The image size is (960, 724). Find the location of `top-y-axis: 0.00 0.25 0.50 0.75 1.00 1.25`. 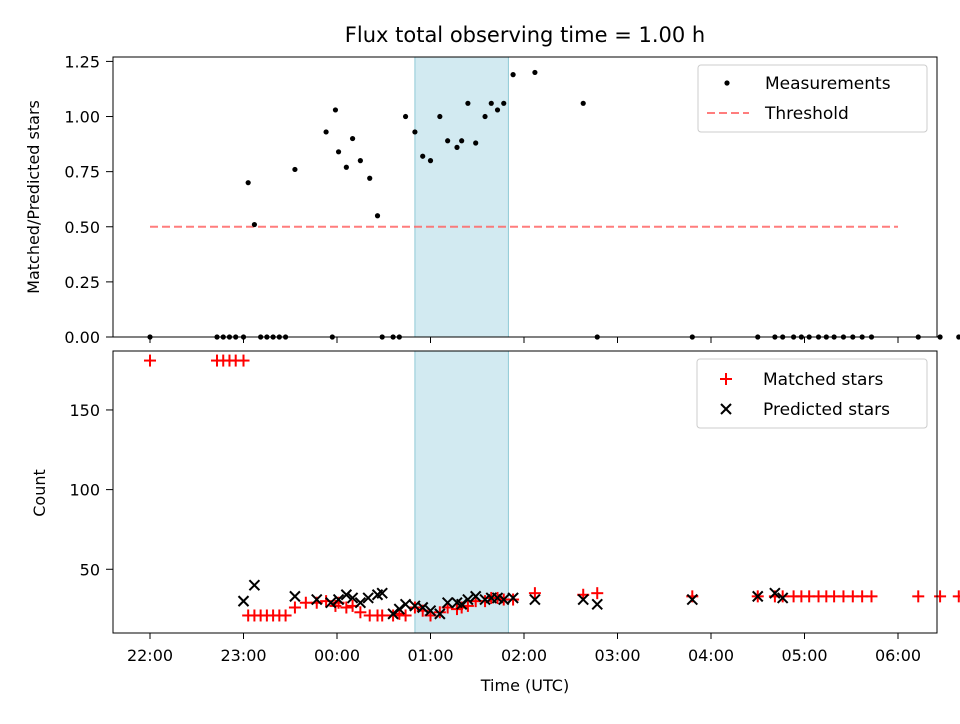

top-y-axis: 0.00 0.25 0.50 0.75 1.00 1.25 is located at coordinates (88, 199).